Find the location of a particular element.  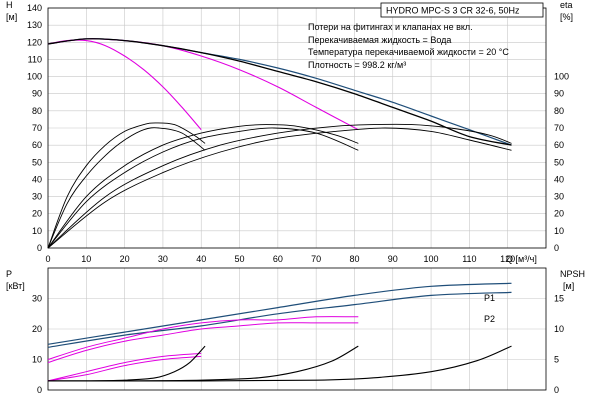

x-tick-label: 80 is located at coordinates (354, 259).